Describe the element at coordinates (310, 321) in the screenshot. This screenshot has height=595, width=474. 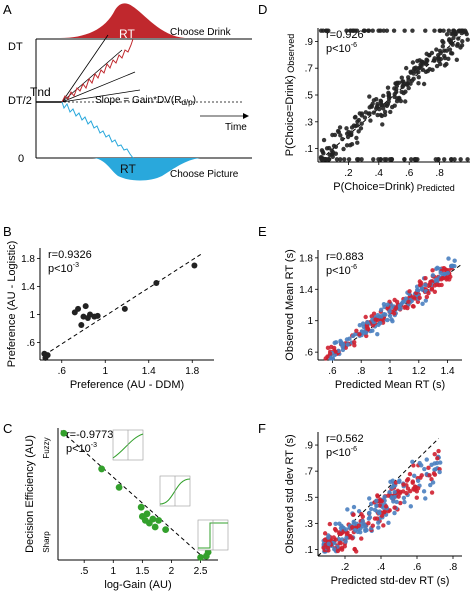
I see `y-tick-label: 1` at that location.